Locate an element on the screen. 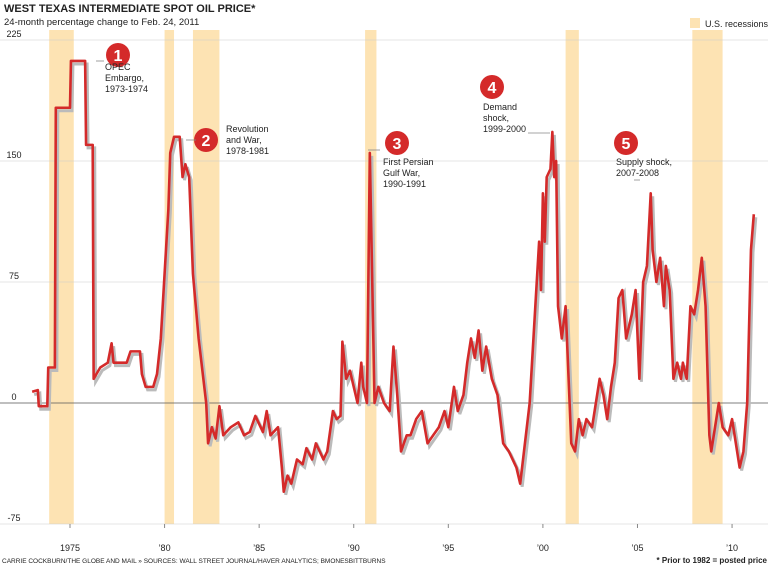 This screenshot has width=770, height=571. annotation-text: and War, is located at coordinates (244, 140).